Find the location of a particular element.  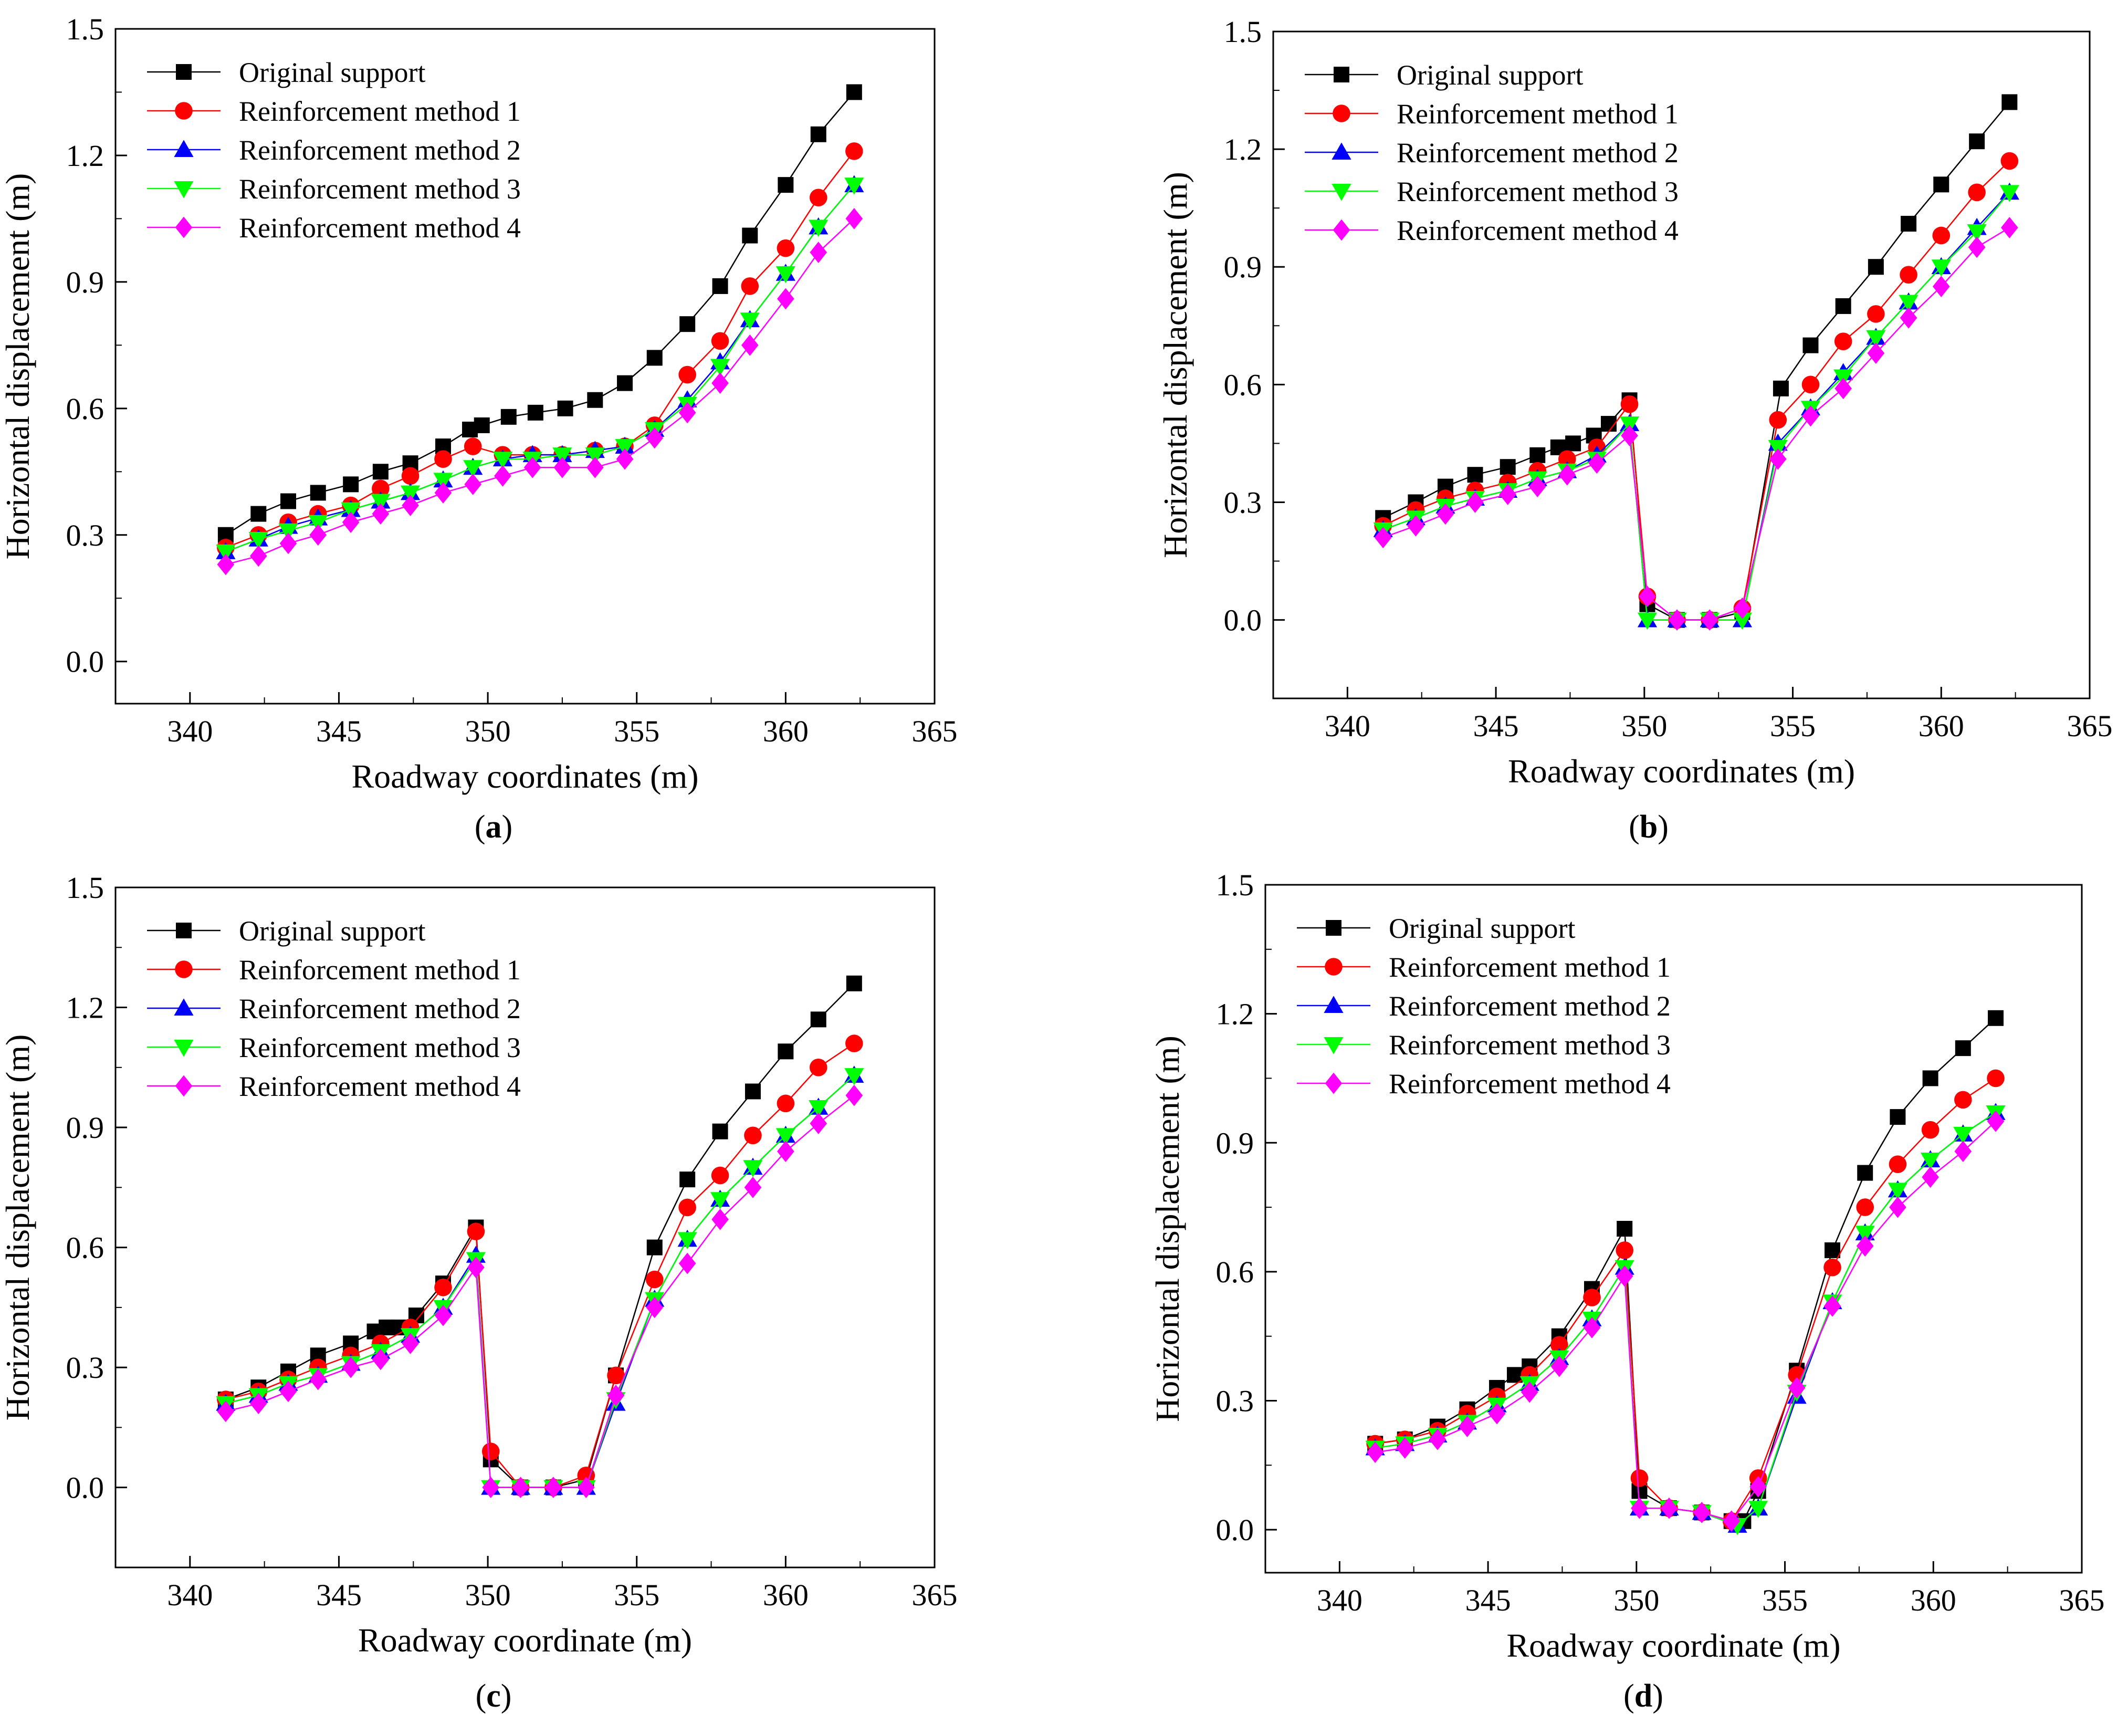

y-tick-label: 0.9 is located at coordinates (85, 282).